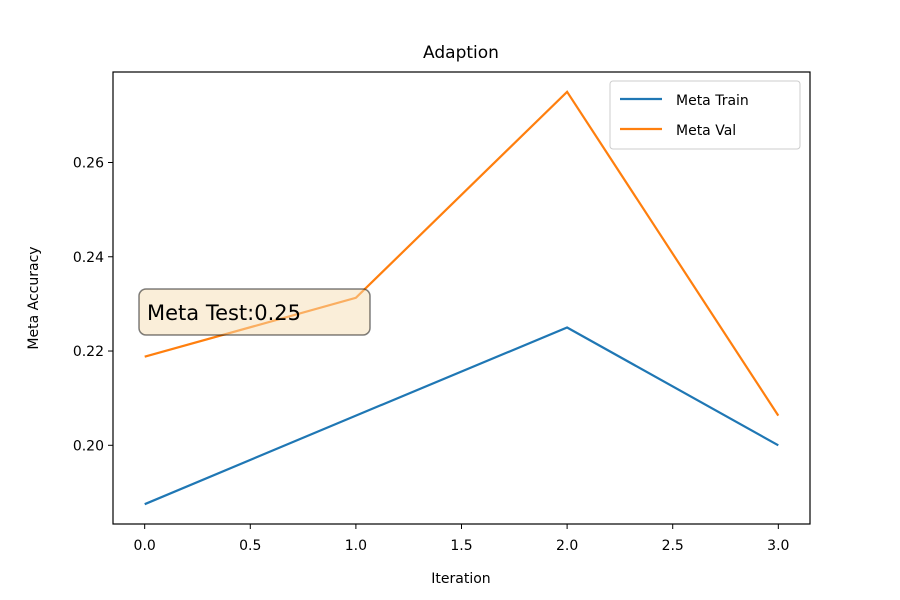 The width and height of the screenshot is (900, 600). I want to click on legend-label-meta-val: Meta Val, so click(706, 131).